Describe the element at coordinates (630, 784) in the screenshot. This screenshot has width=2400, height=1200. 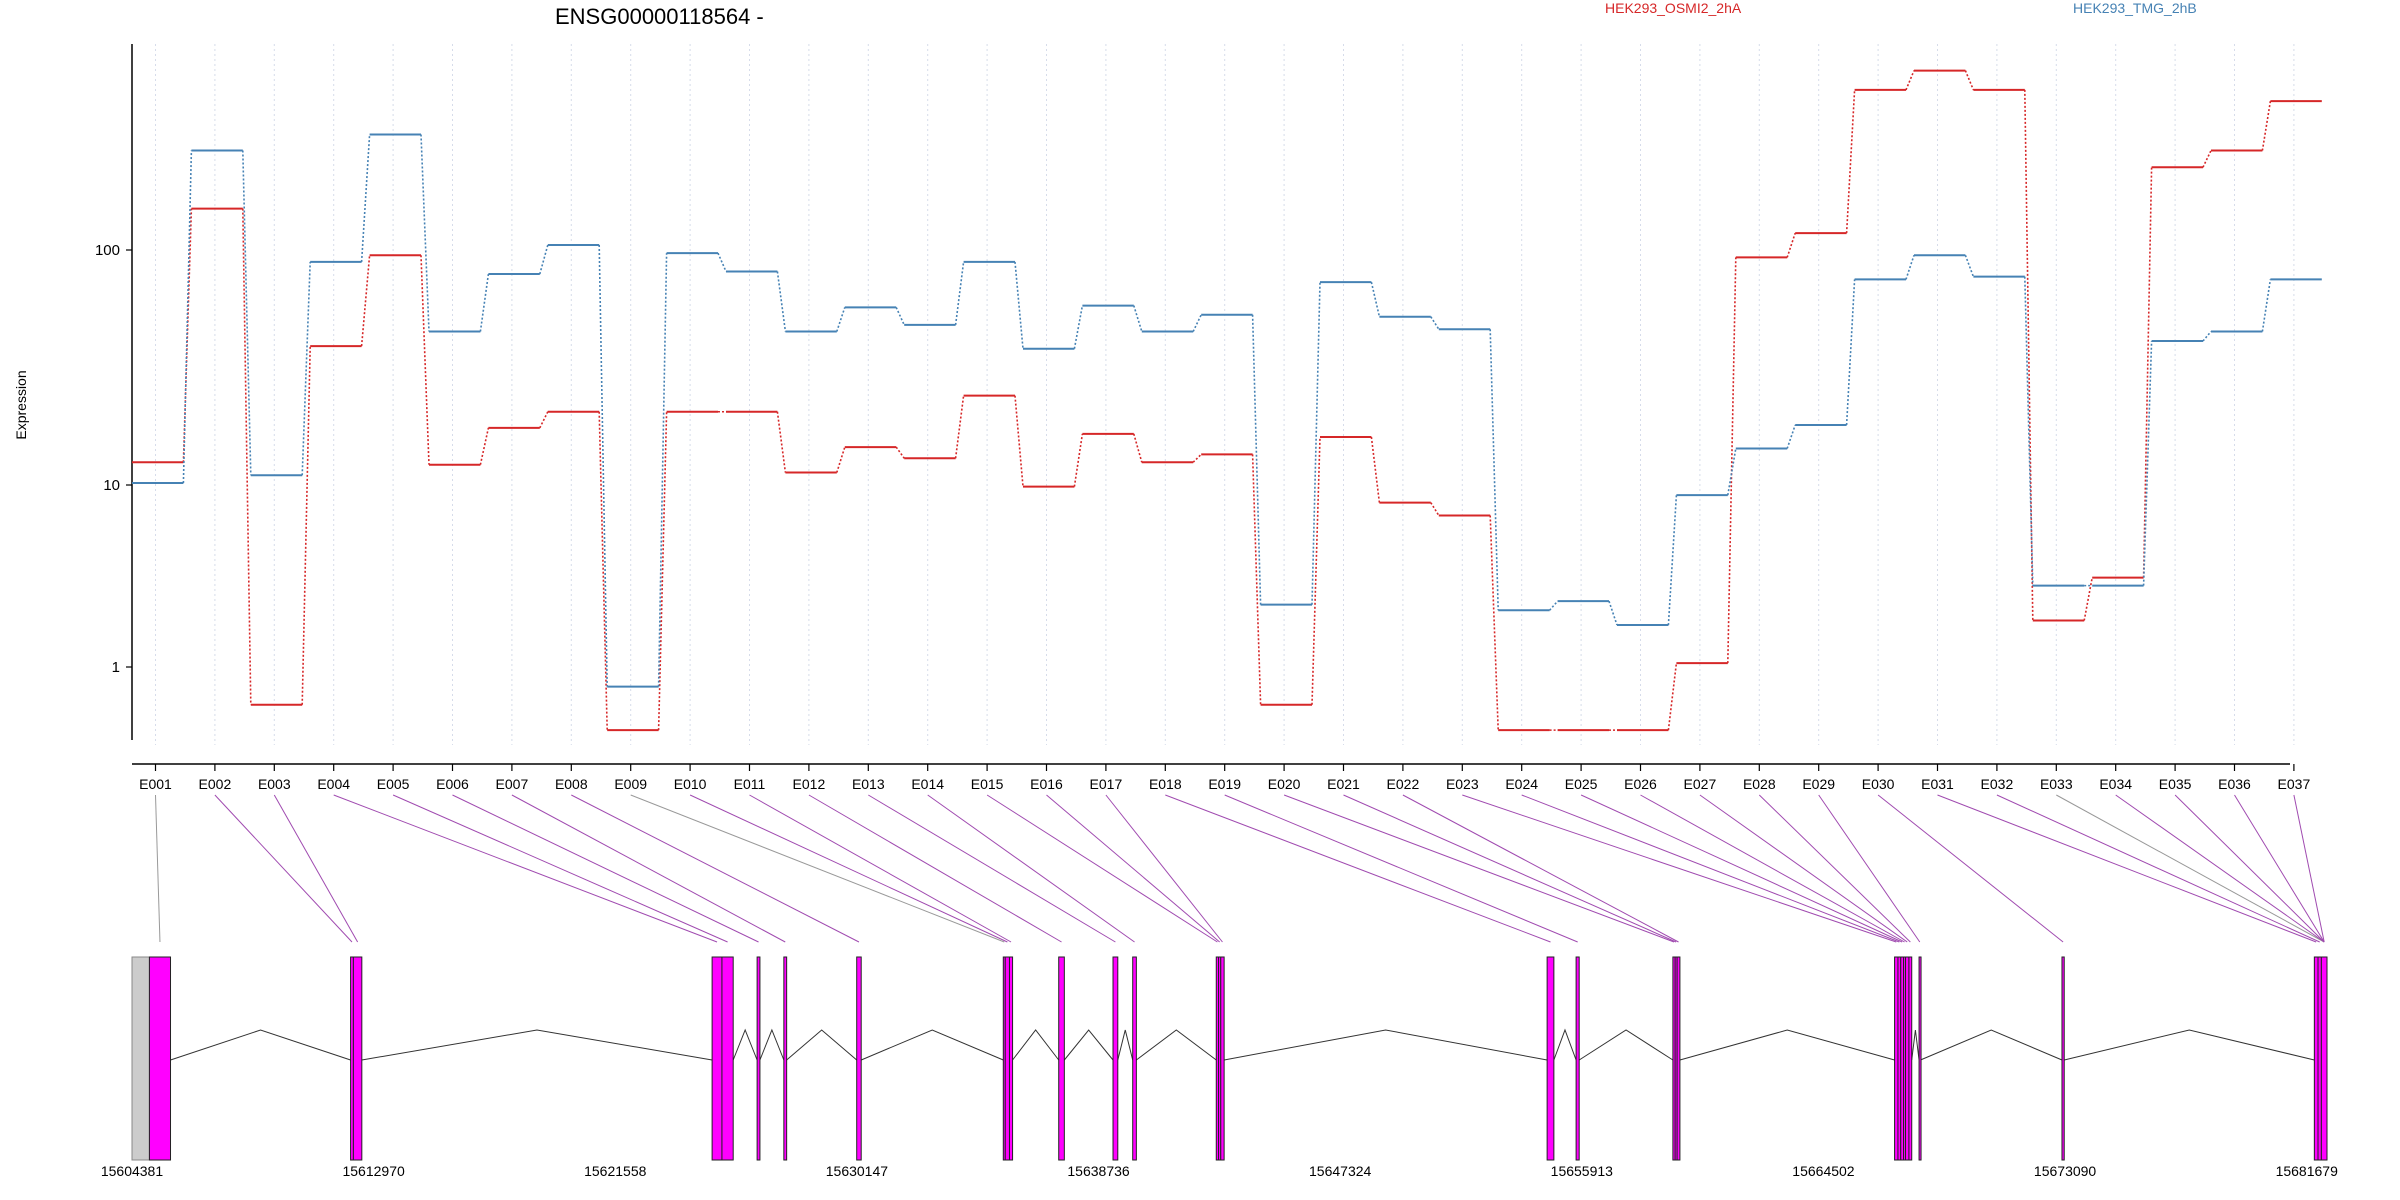
I see `x-tick-label: E009` at that location.